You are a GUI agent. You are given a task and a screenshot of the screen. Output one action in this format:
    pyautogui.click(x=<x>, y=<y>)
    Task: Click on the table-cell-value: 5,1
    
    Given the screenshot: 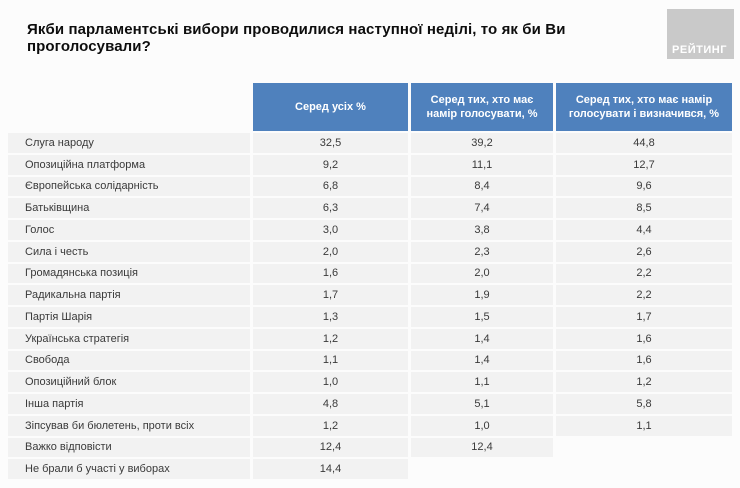 What is the action you would take?
    pyautogui.click(x=482, y=404)
    